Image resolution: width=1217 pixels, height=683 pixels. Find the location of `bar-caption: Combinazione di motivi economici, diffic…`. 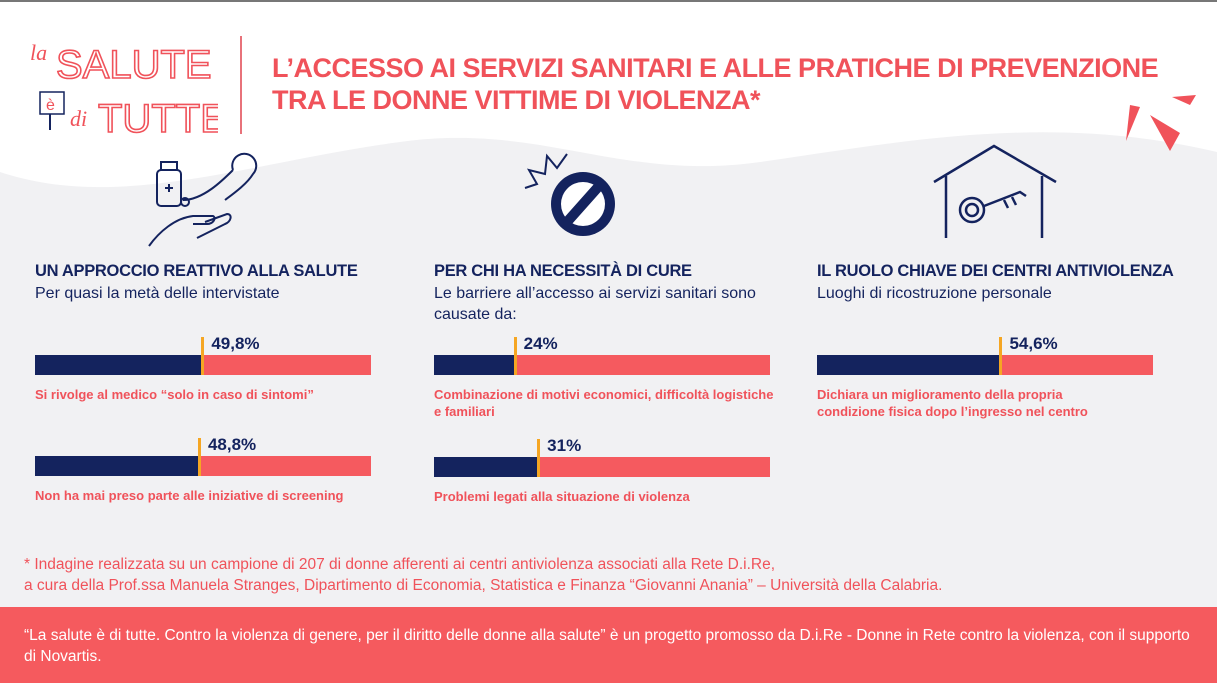

bar-caption: Combinazione di motivi economici, diffic… is located at coordinates (604, 403).